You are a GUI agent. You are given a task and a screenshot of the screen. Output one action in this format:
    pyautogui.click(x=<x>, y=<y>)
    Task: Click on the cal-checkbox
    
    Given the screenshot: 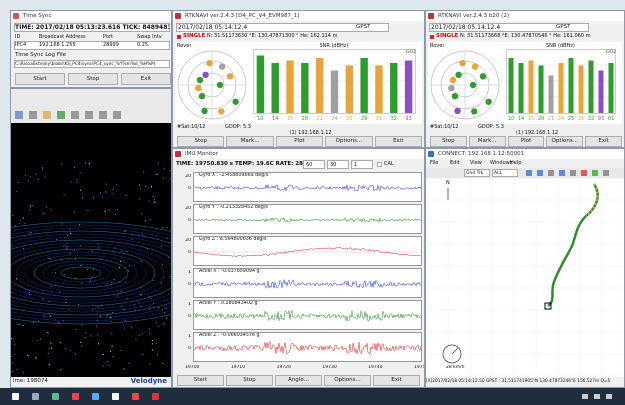 What is the action you would take?
    pyautogui.click(x=379, y=164)
    